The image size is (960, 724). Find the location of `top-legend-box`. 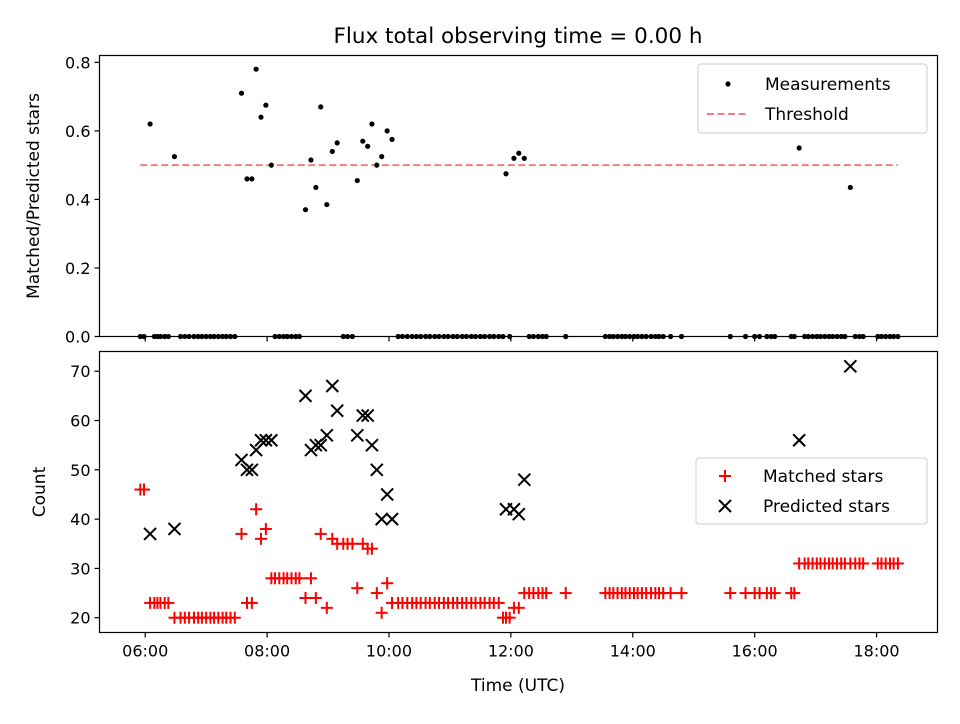

top-legend-box is located at coordinates (812, 98).